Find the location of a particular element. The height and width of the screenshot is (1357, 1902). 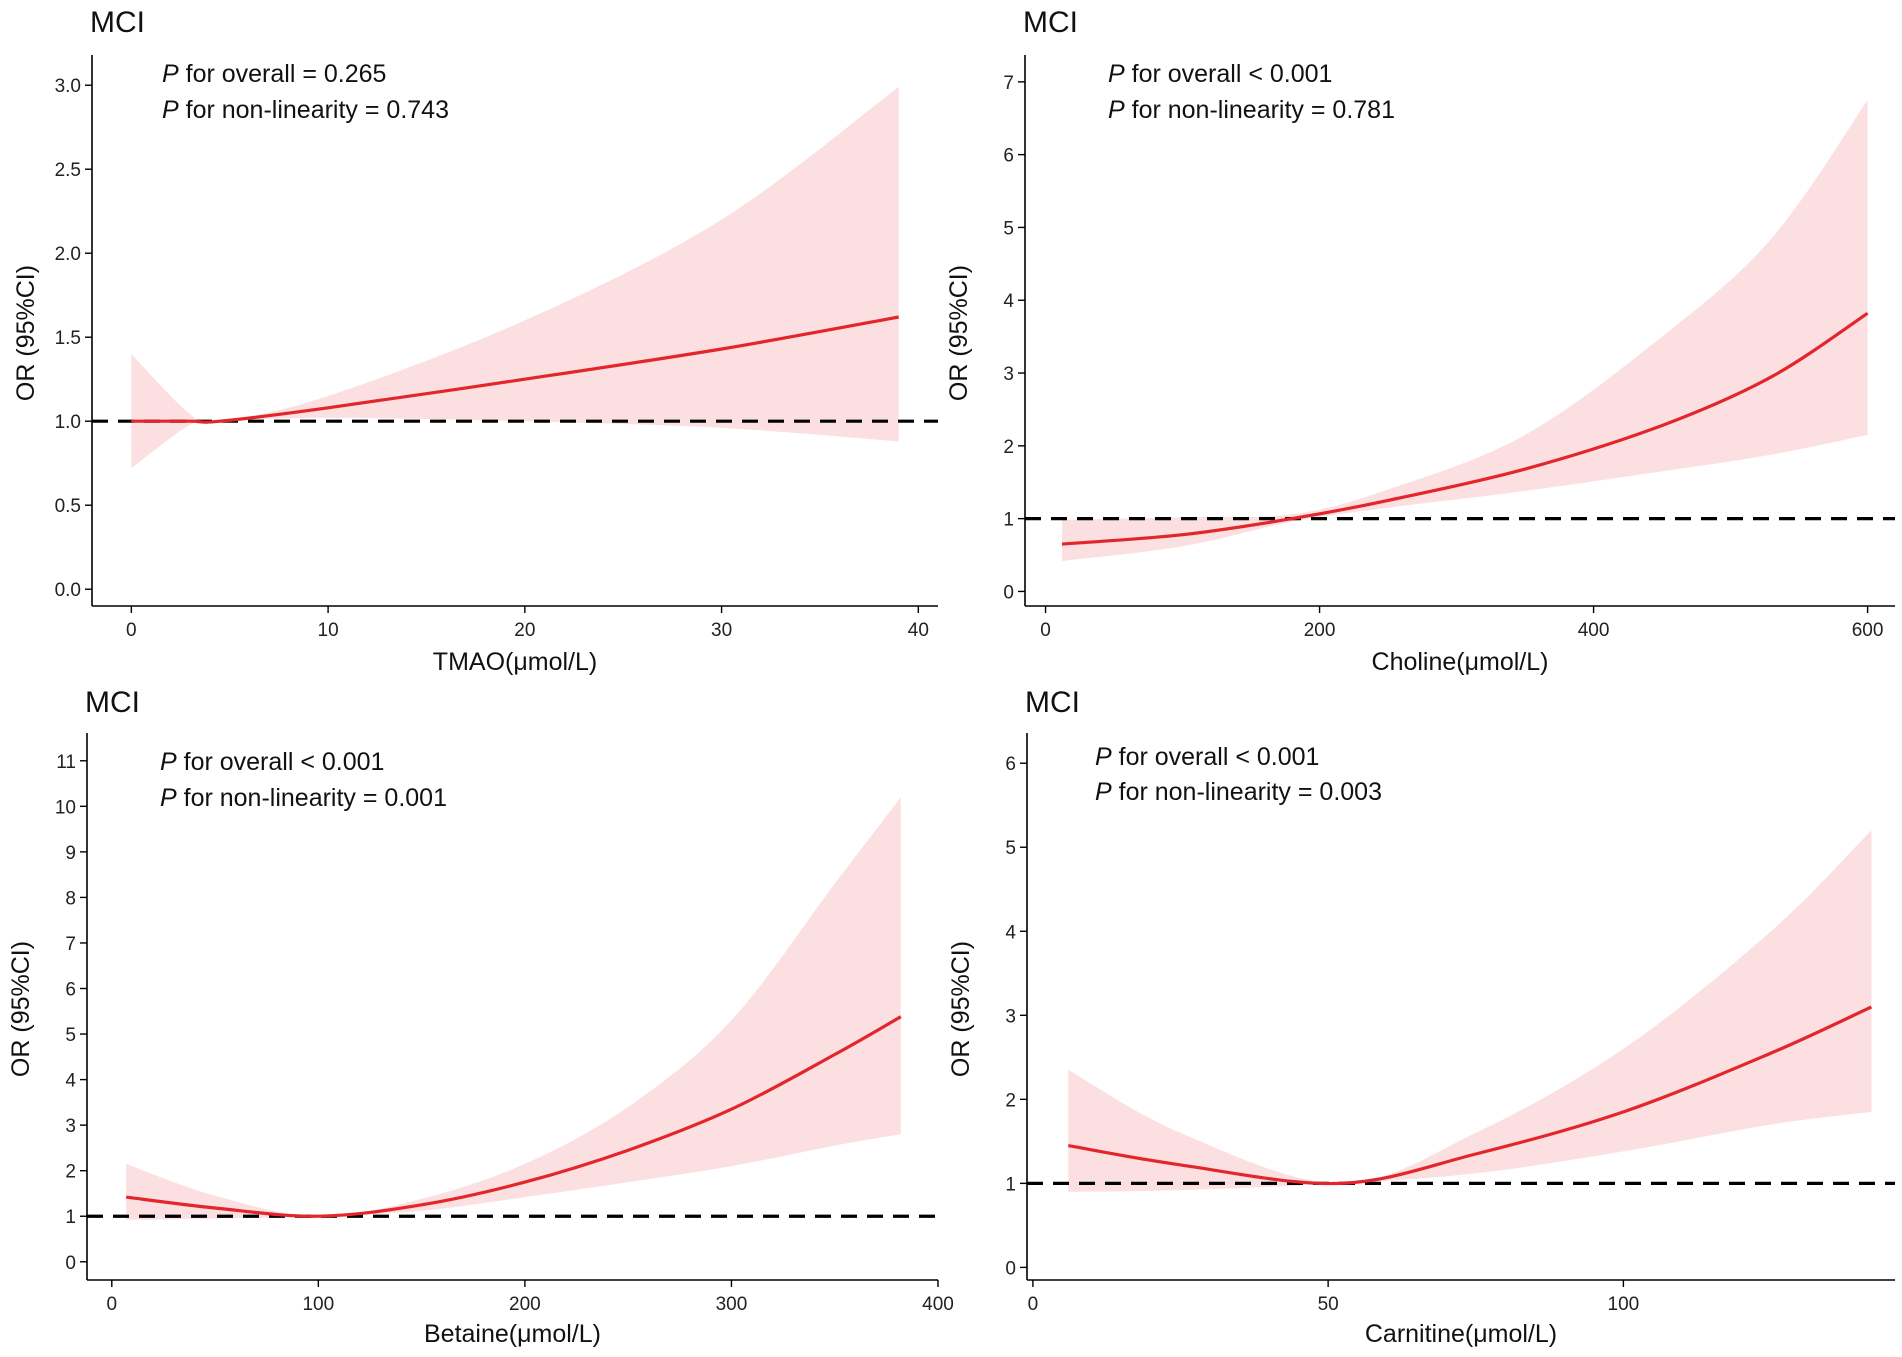

y-tick-label: 9 is located at coordinates (70, 853).